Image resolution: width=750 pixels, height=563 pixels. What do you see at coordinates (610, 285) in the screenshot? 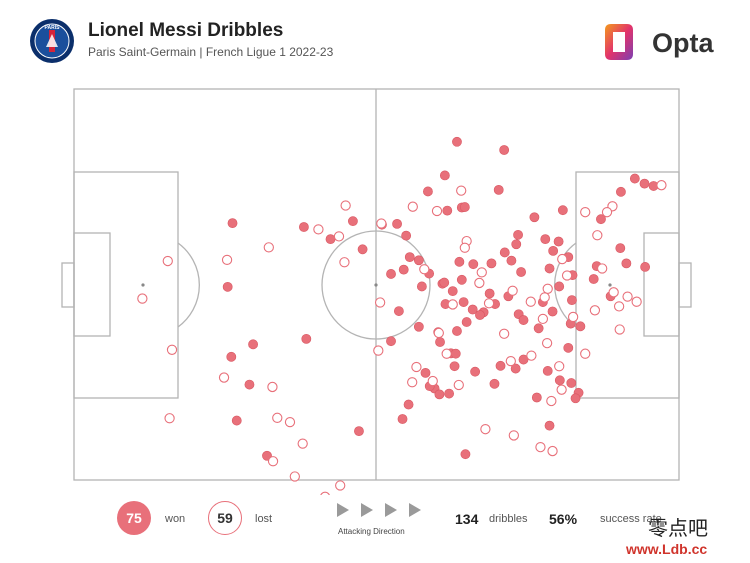
I see `right-penalty-spot` at bounding box center [610, 285].